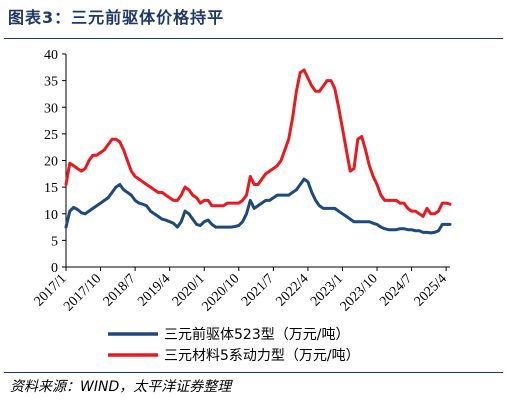 The width and height of the screenshot is (507, 402). Describe the element at coordinates (396, 290) in the screenshot. I see `x-tick-label: 2024/7` at that location.